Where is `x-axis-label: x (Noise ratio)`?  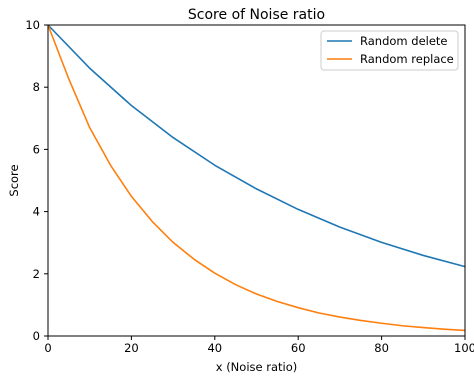
x-axis-label: x (Noise ratio) is located at coordinates (257, 367).